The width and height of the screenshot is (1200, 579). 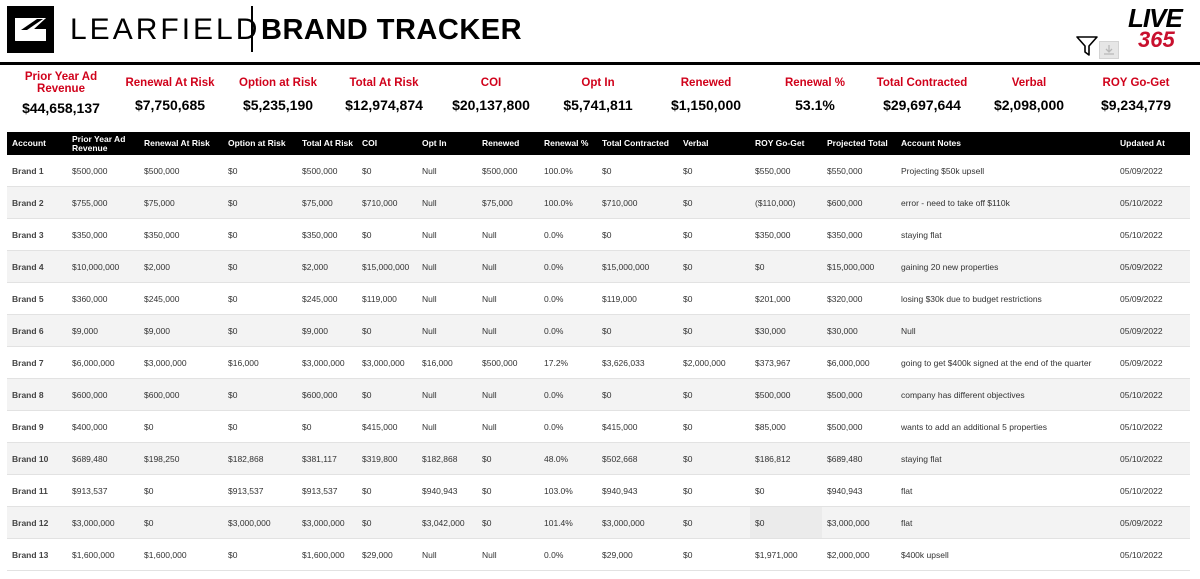 I want to click on column-header: ROY Go-Get, so click(x=786, y=143).